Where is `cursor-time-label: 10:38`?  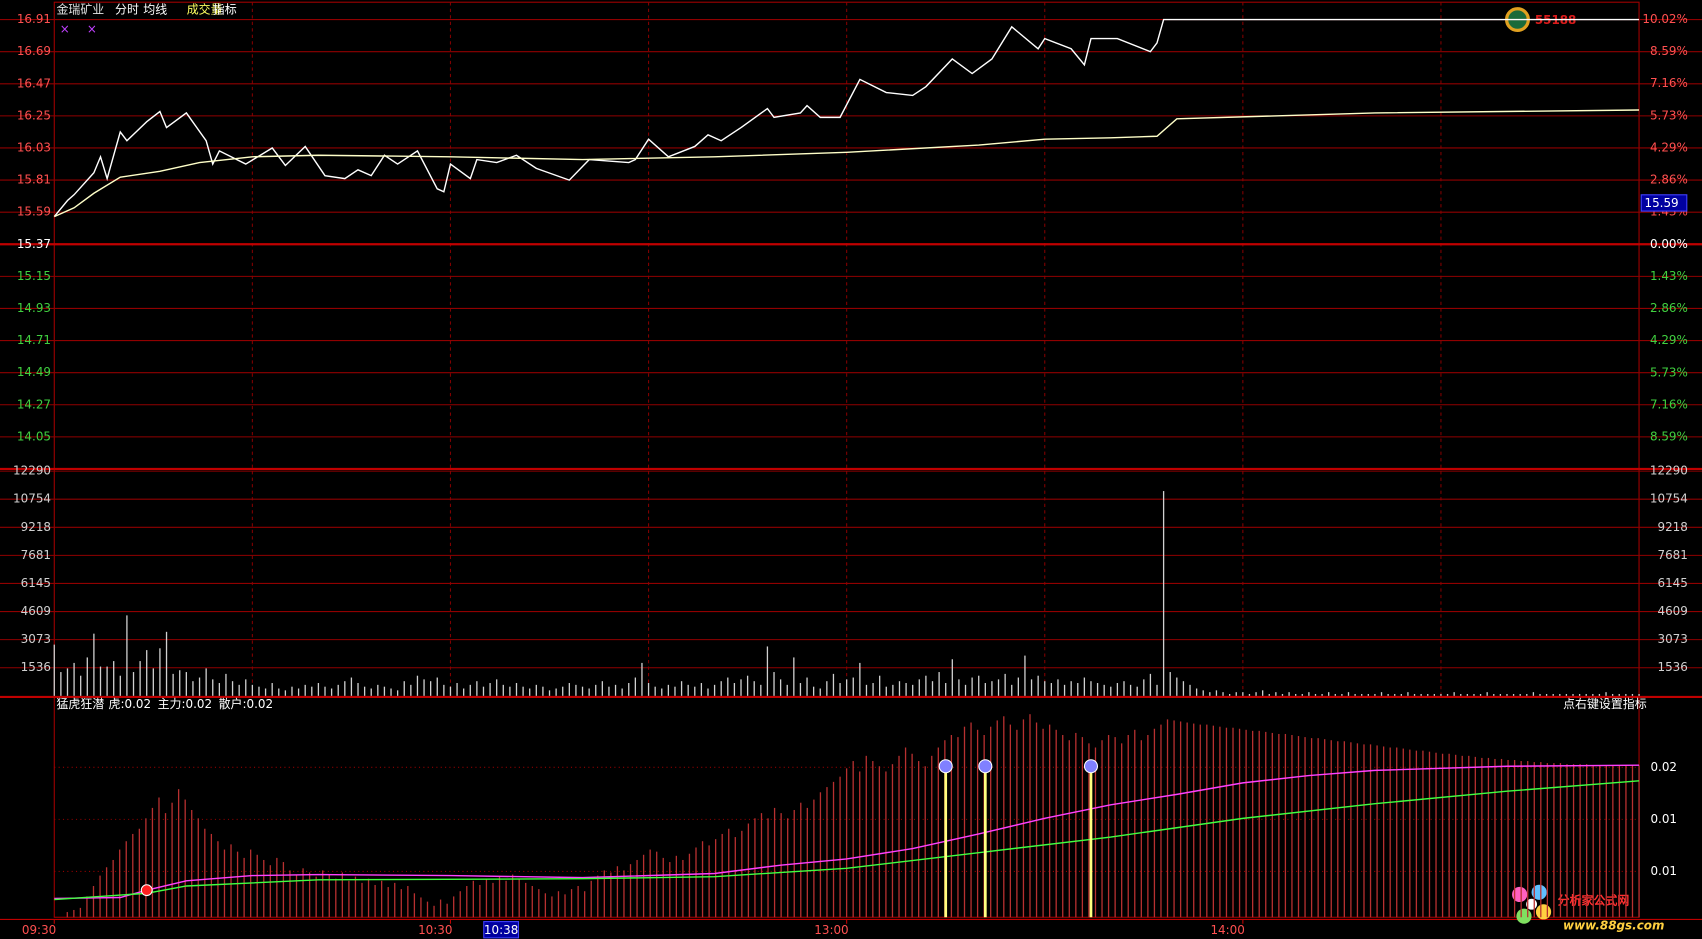
cursor-time-label: 10:38 is located at coordinates (501, 930).